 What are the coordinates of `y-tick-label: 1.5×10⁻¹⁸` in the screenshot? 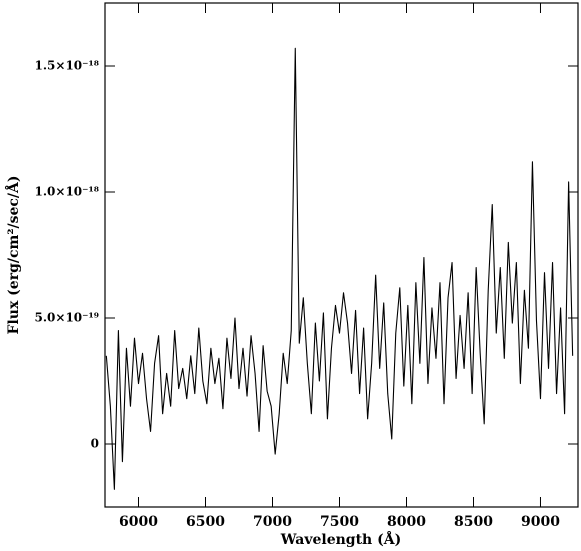 It's located at (67, 66).